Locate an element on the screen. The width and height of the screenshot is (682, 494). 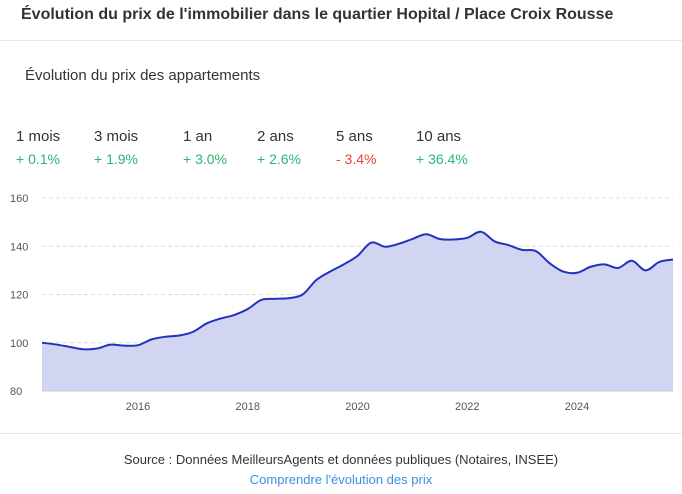
period-3-months: 3 mois + 1.9% is located at coordinates (116, 147).